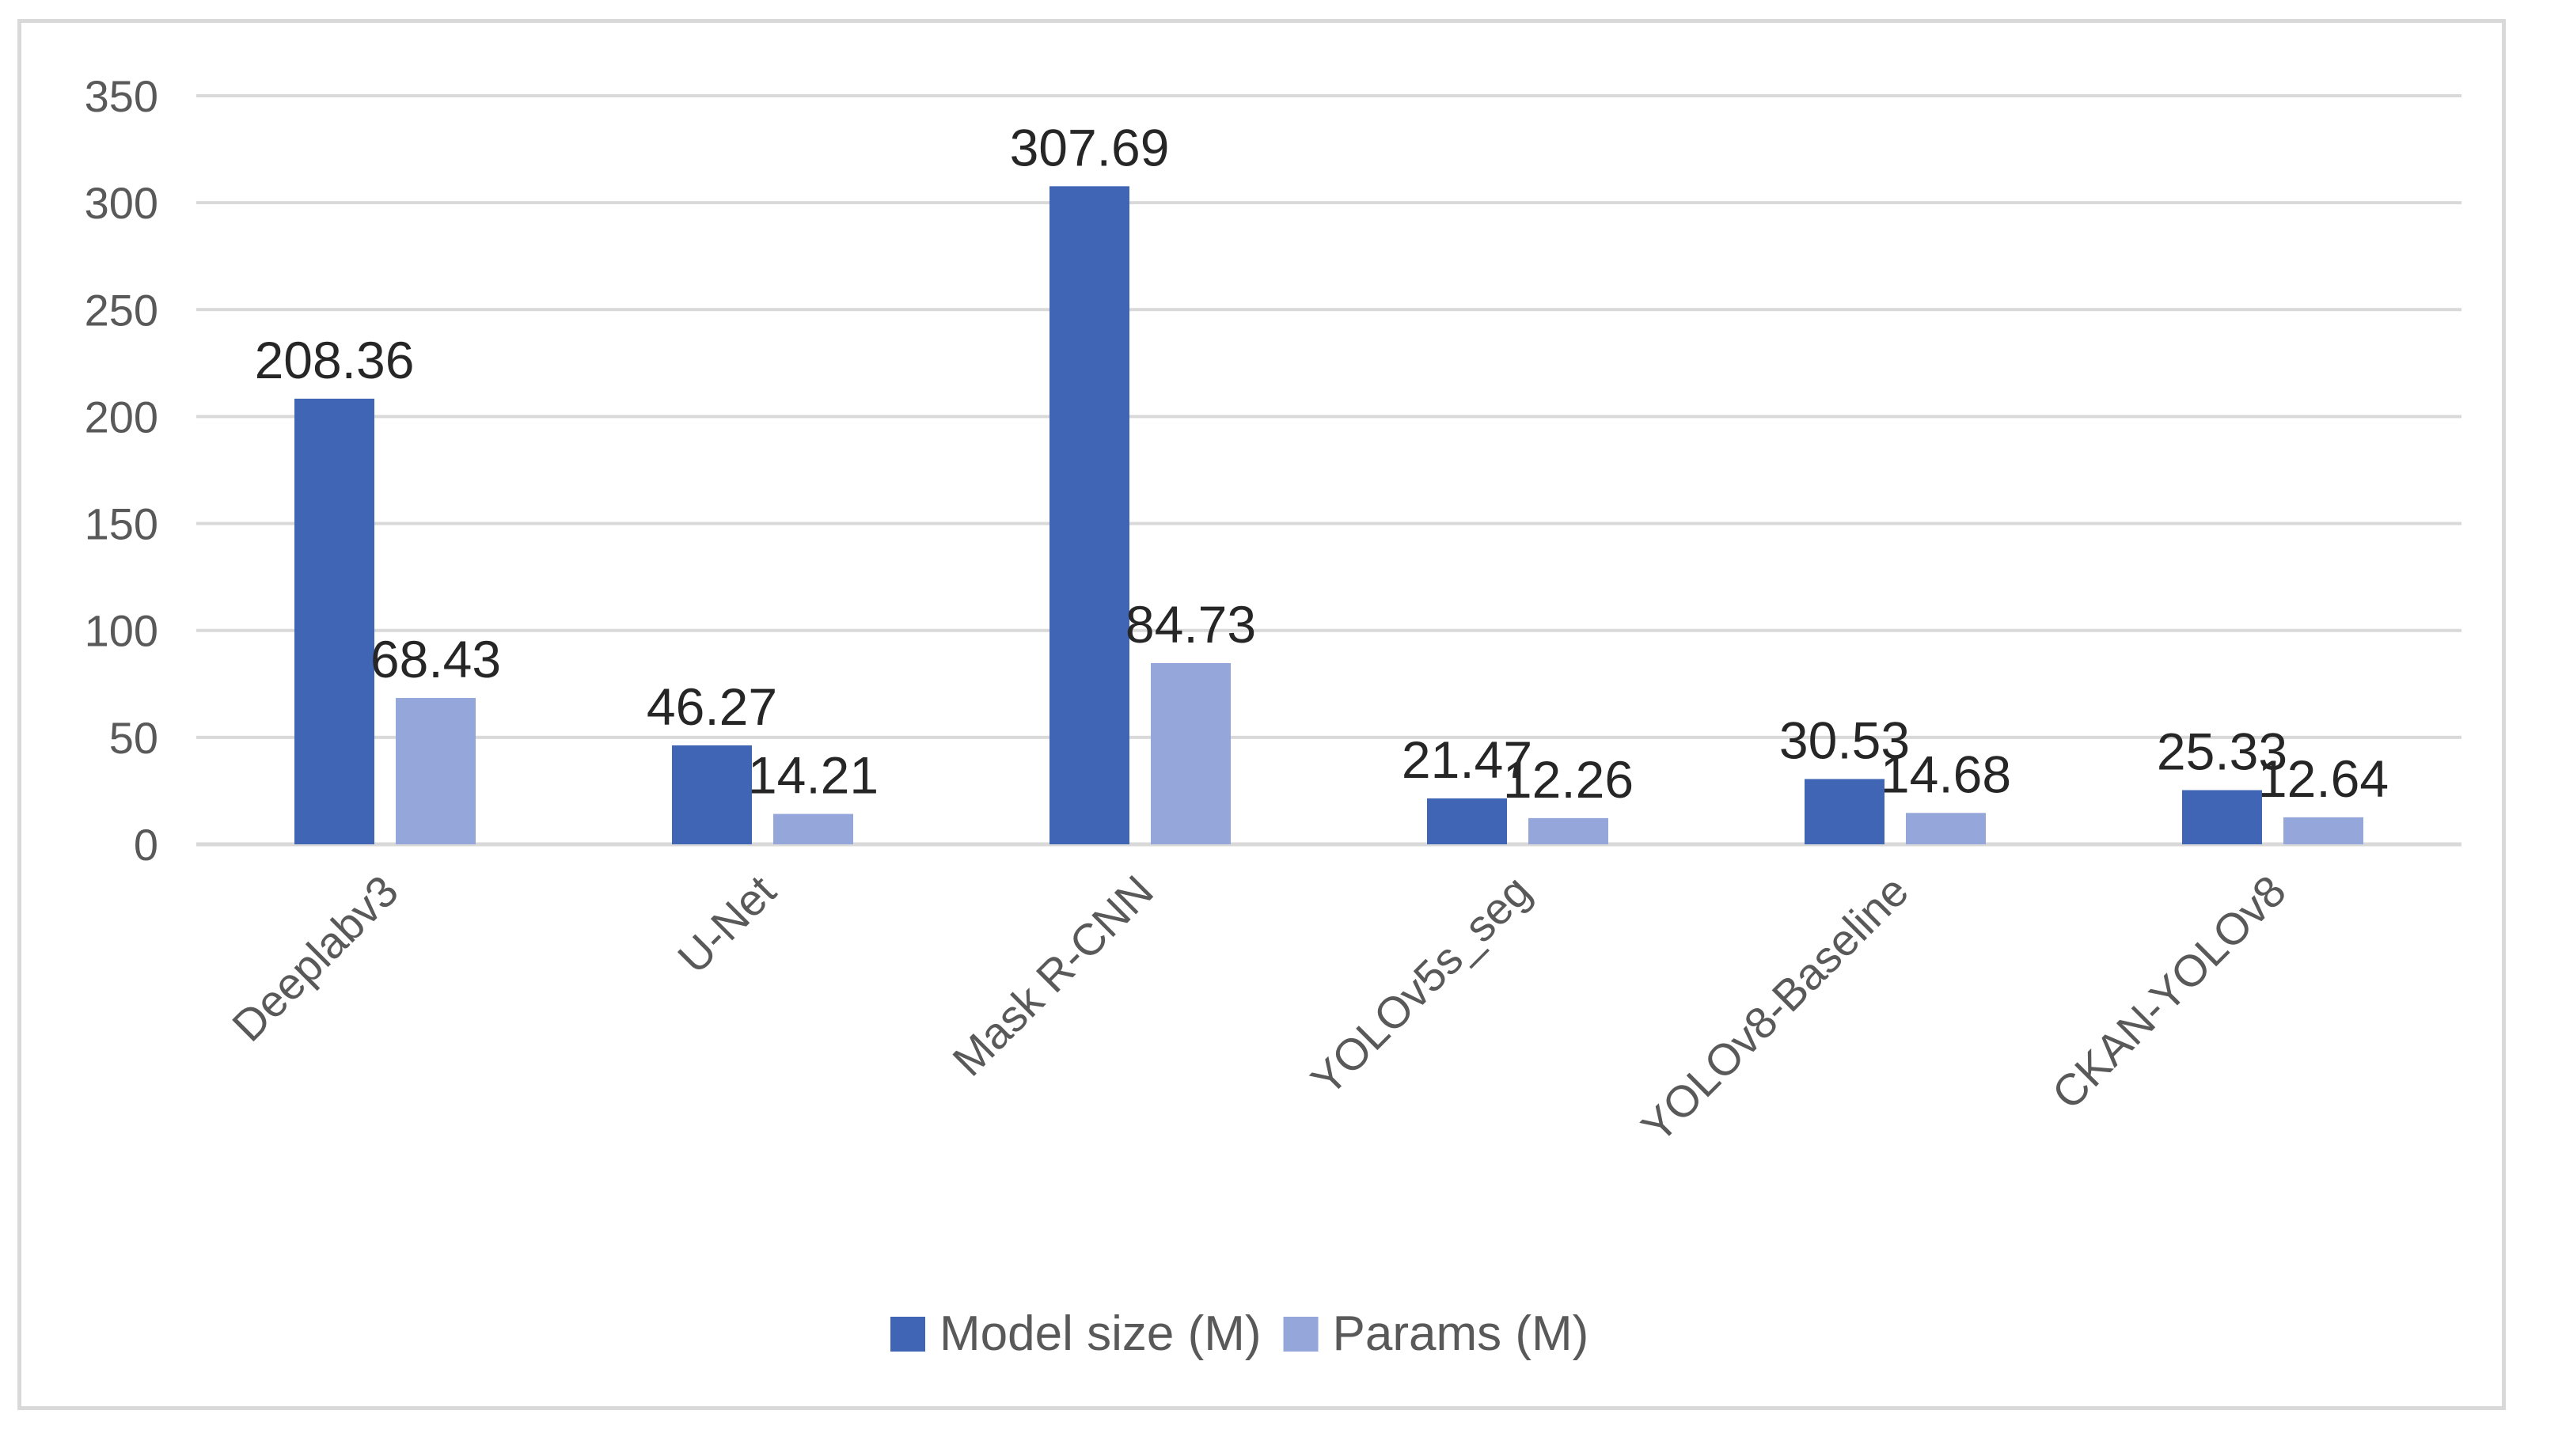  What do you see at coordinates (1100, 1333) in the screenshot?
I see `legend-label: Model size (M)` at bounding box center [1100, 1333].